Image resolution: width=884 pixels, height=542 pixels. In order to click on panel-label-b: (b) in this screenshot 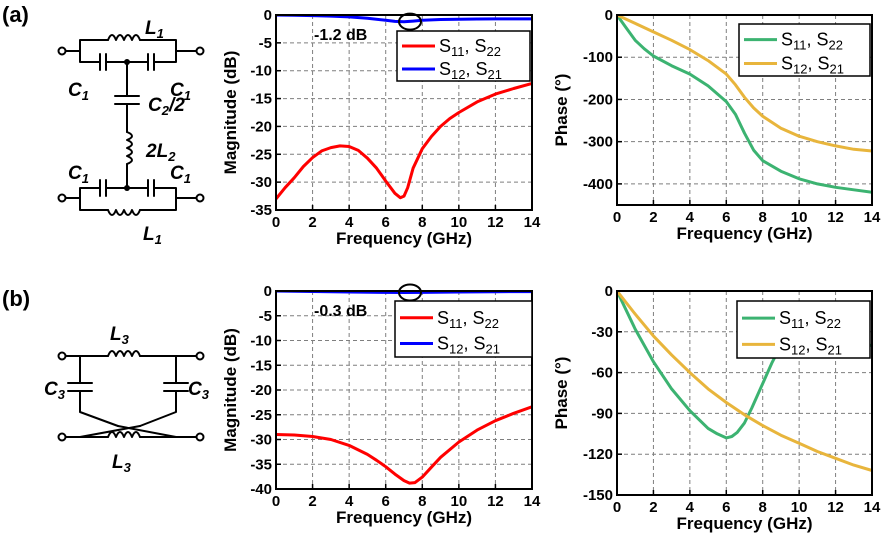, I will do `click(16, 298)`.